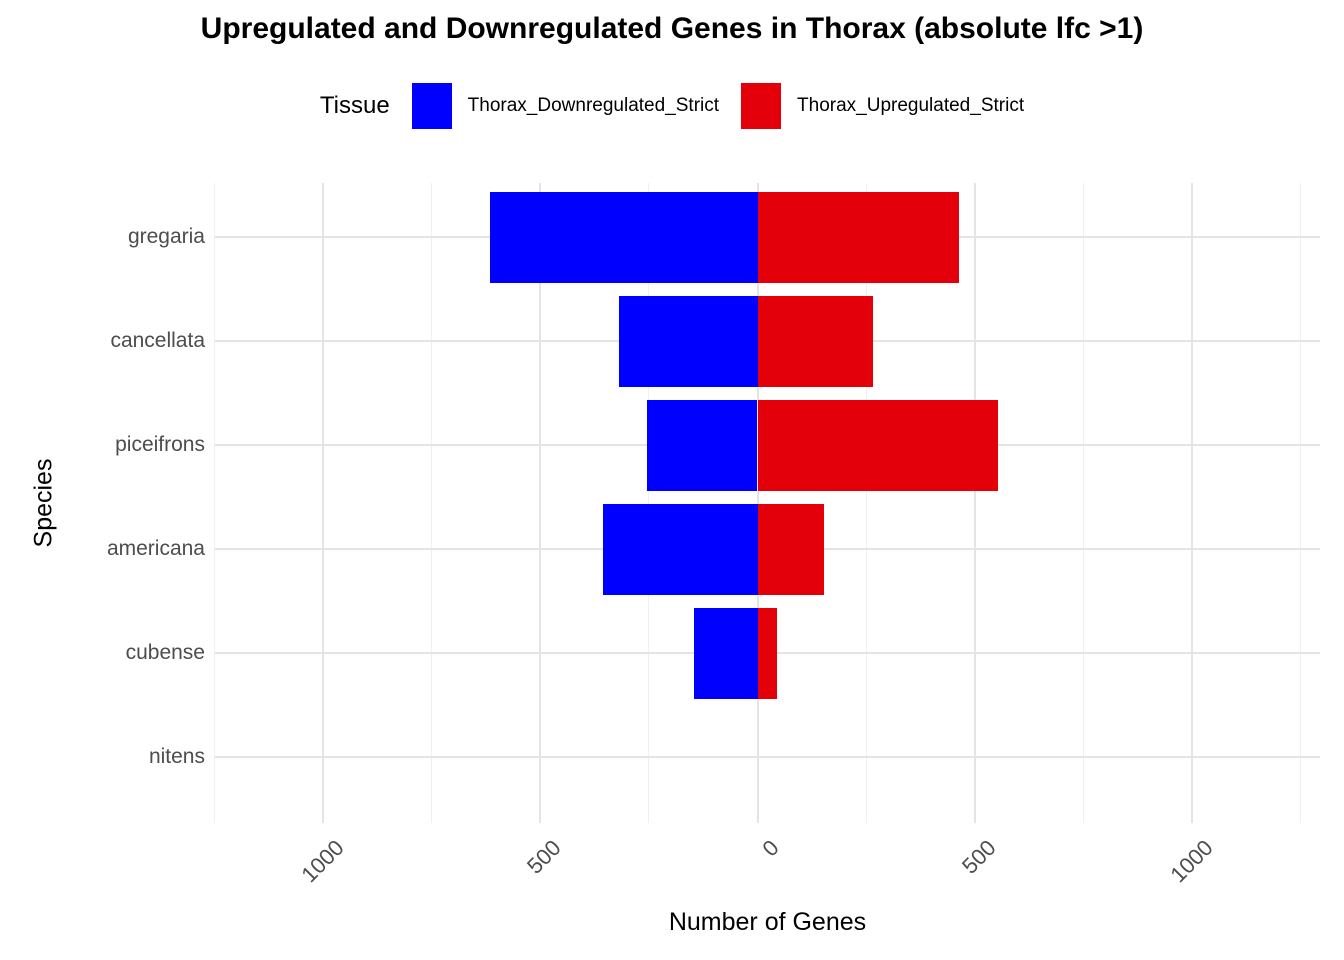  I want to click on bar-downregulated-cancellata, so click(688, 341).